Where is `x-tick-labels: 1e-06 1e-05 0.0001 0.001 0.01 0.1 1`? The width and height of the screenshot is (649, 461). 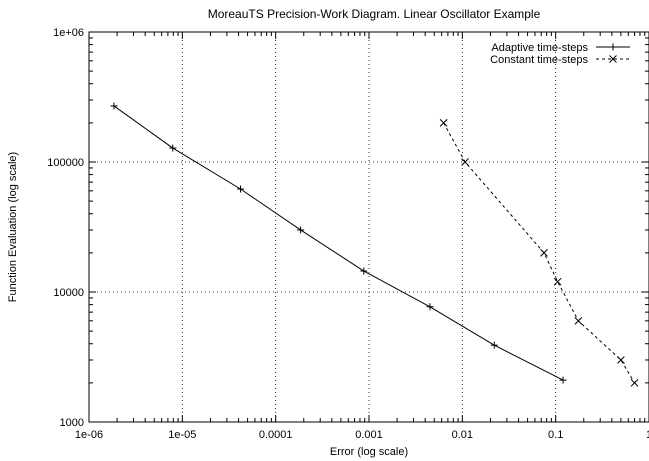
x-tick-labels: 1e-06 1e-05 0.0001 0.001 0.01 0.1 1 is located at coordinates (362, 435).